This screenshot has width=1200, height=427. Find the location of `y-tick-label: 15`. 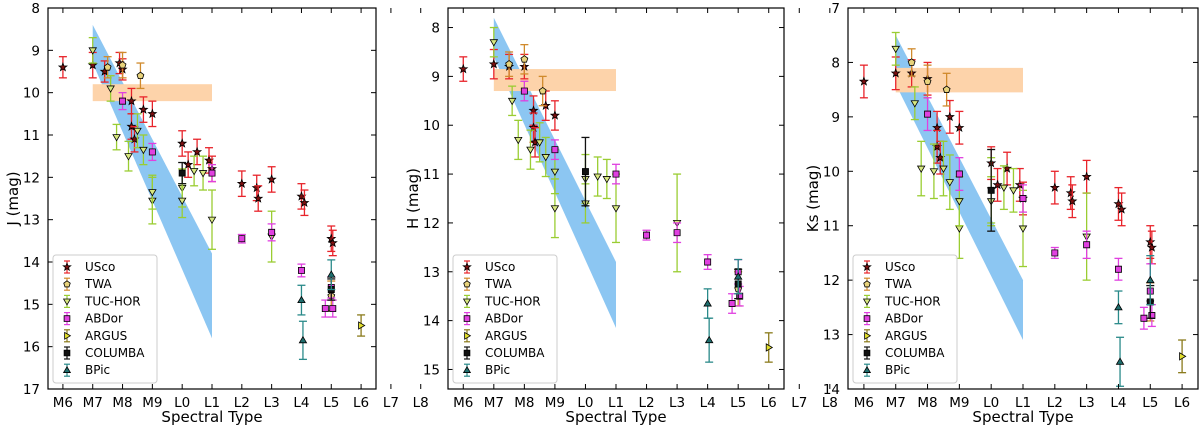

y-tick-label: 15 is located at coordinates (31, 305).